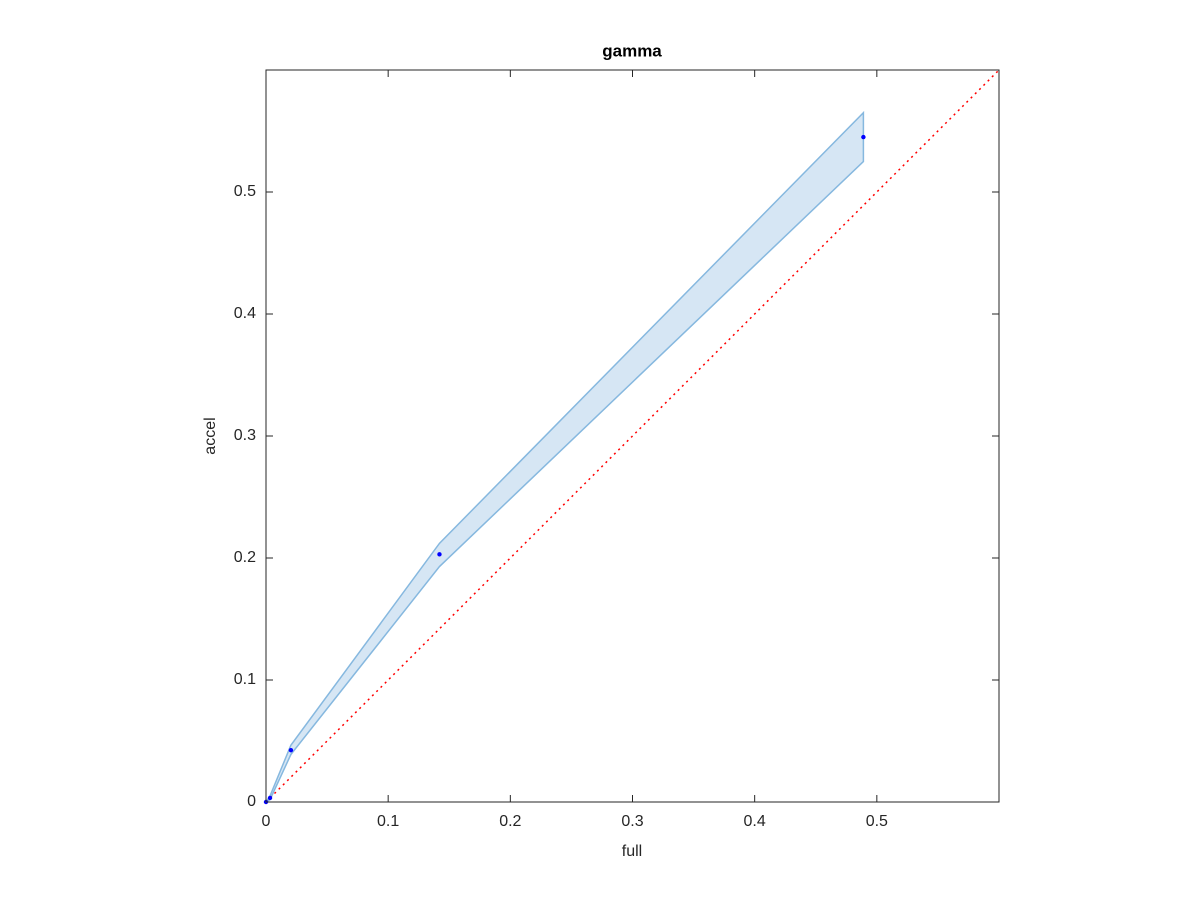 The image size is (1200, 900). What do you see at coordinates (632, 50) in the screenshot?
I see `chart-title: gamma` at bounding box center [632, 50].